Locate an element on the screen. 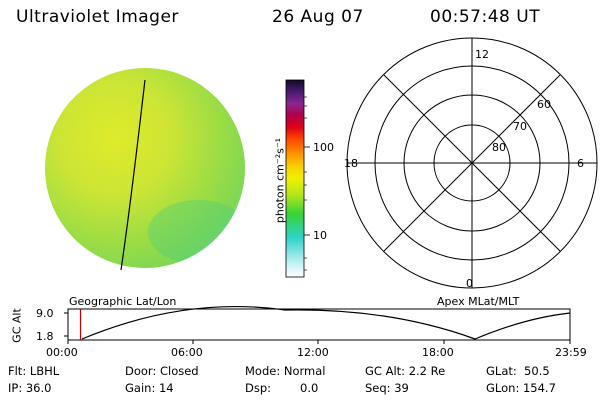  colorbar is located at coordinates (297, 178).